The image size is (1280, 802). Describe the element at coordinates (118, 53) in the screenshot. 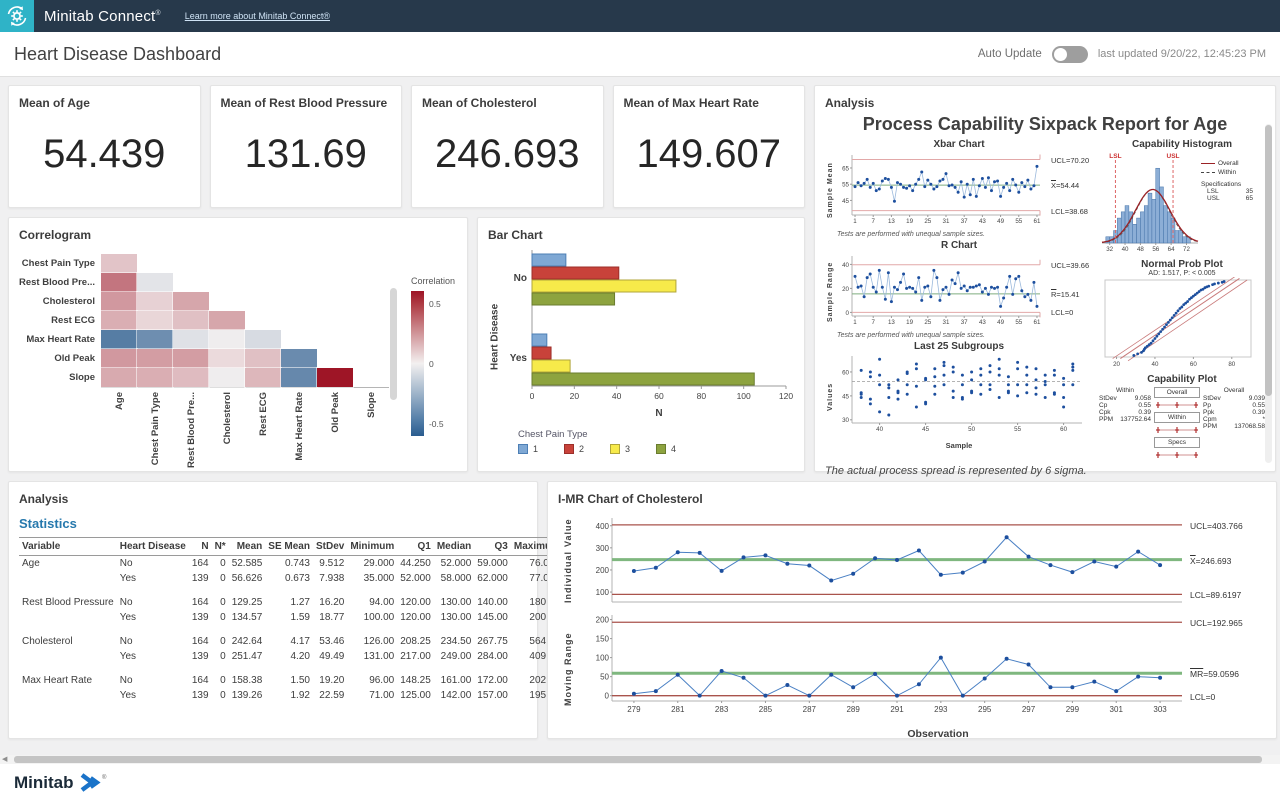

I see `page-title: Heart Disease Dashboard` at that location.